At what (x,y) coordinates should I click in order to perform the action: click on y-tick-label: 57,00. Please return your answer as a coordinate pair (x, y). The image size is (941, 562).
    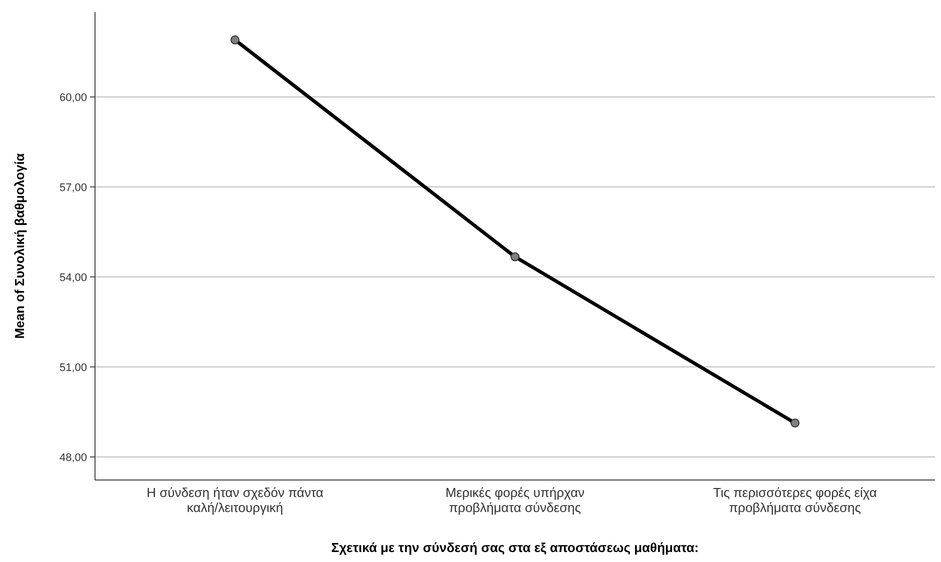
    Looking at the image, I should click on (73, 188).